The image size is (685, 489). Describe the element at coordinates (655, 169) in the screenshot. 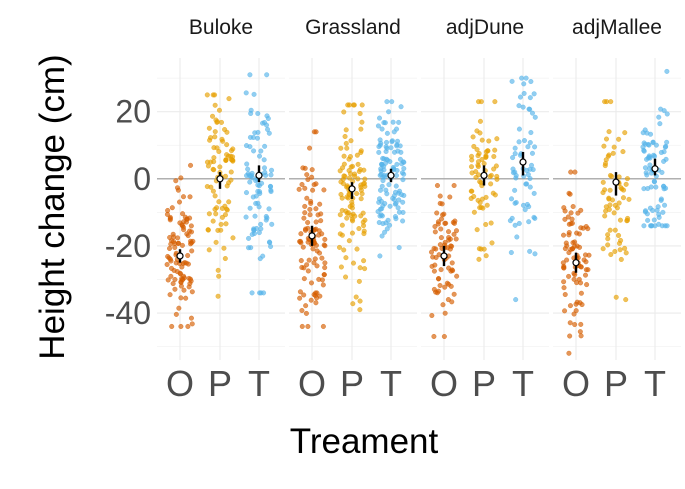

I see `mean-marker-T` at that location.